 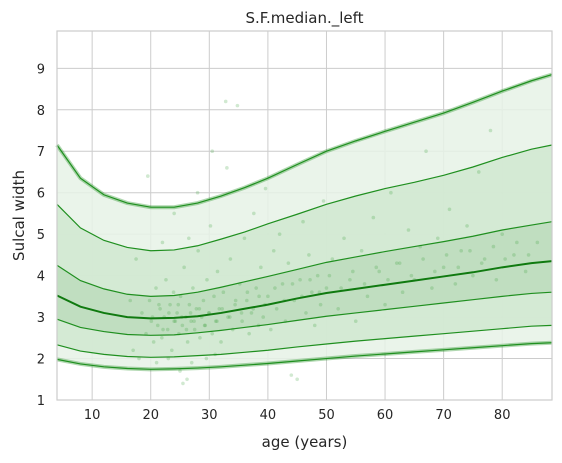 What do you see at coordinates (41, 111) in the screenshot?
I see `y-tick-label: 8` at bounding box center [41, 111].